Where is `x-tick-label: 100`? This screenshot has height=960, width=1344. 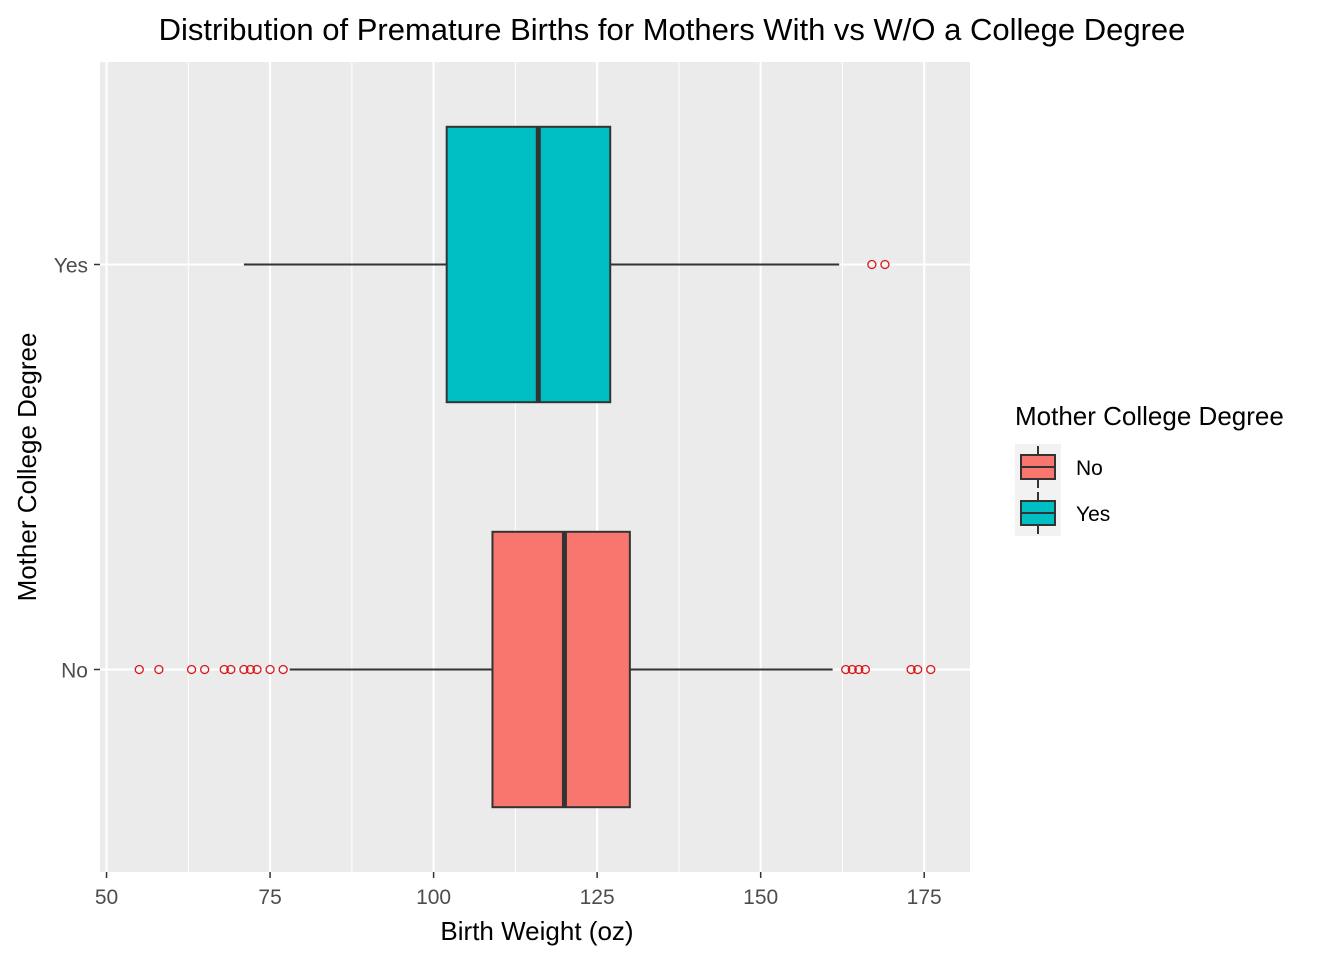 x-tick-label: 100 is located at coordinates (433, 897).